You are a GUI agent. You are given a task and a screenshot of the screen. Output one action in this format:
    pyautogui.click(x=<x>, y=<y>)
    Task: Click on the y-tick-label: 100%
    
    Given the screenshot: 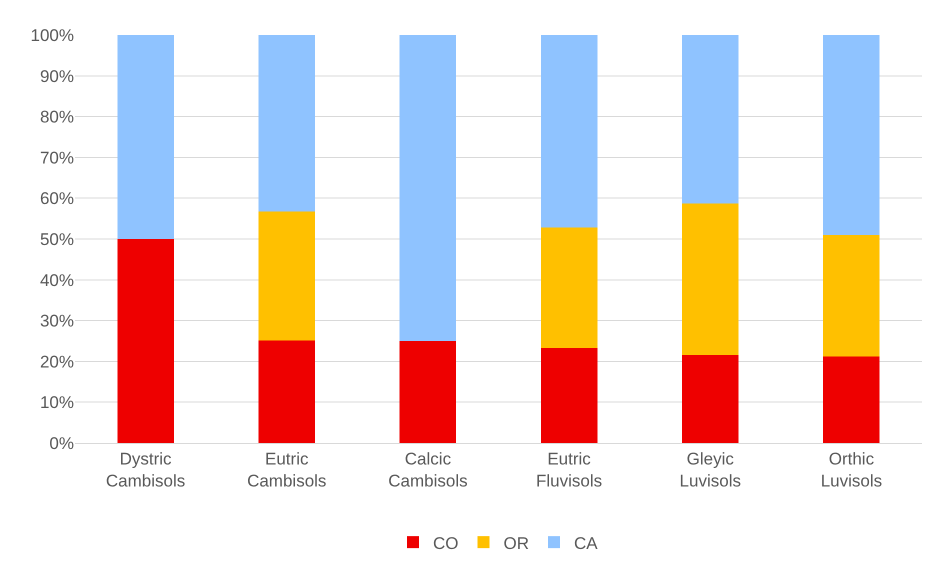 What is the action you would take?
    pyautogui.click(x=52, y=35)
    